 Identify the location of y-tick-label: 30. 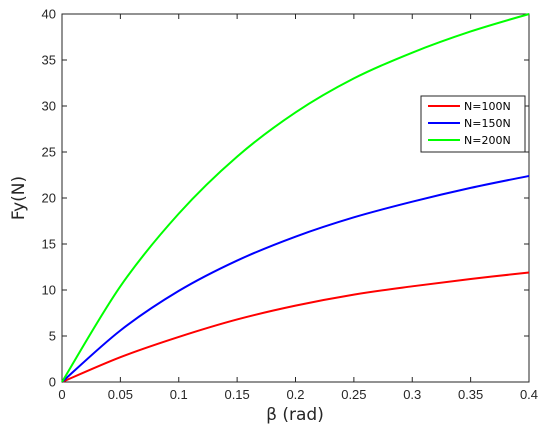
(49, 106).